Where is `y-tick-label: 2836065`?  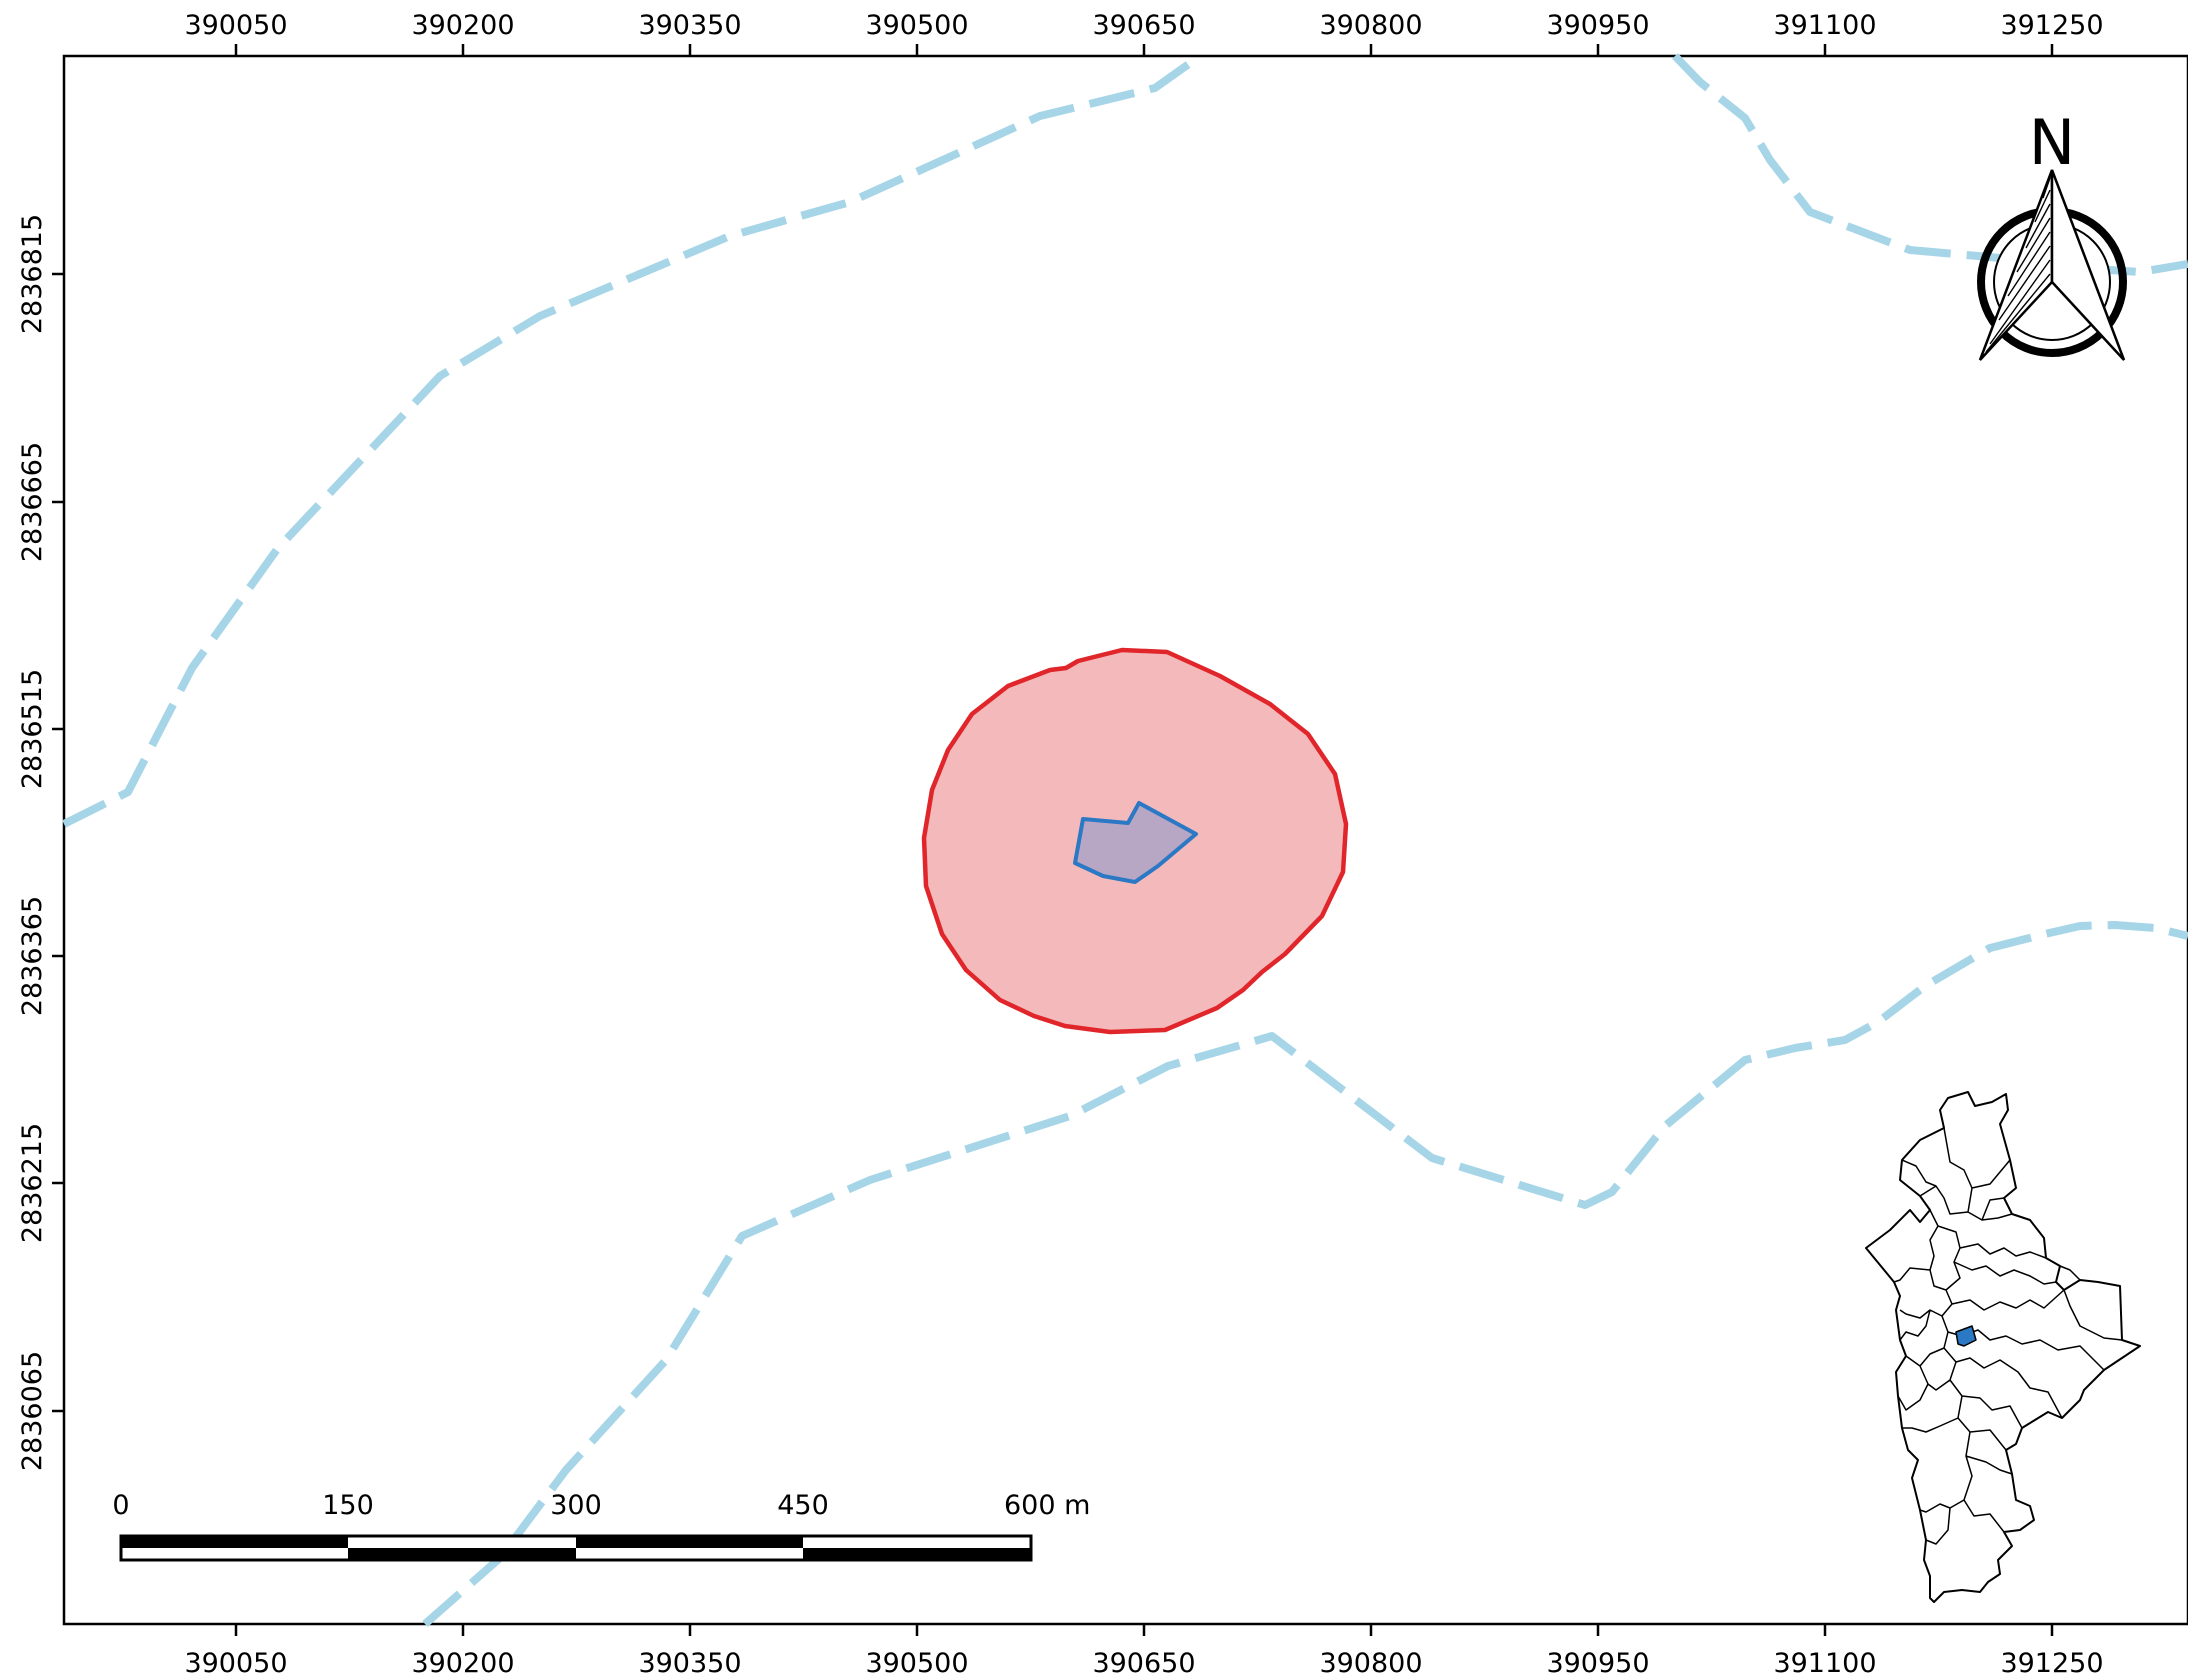
y-tick-label: 2836065 is located at coordinates (32, 1411).